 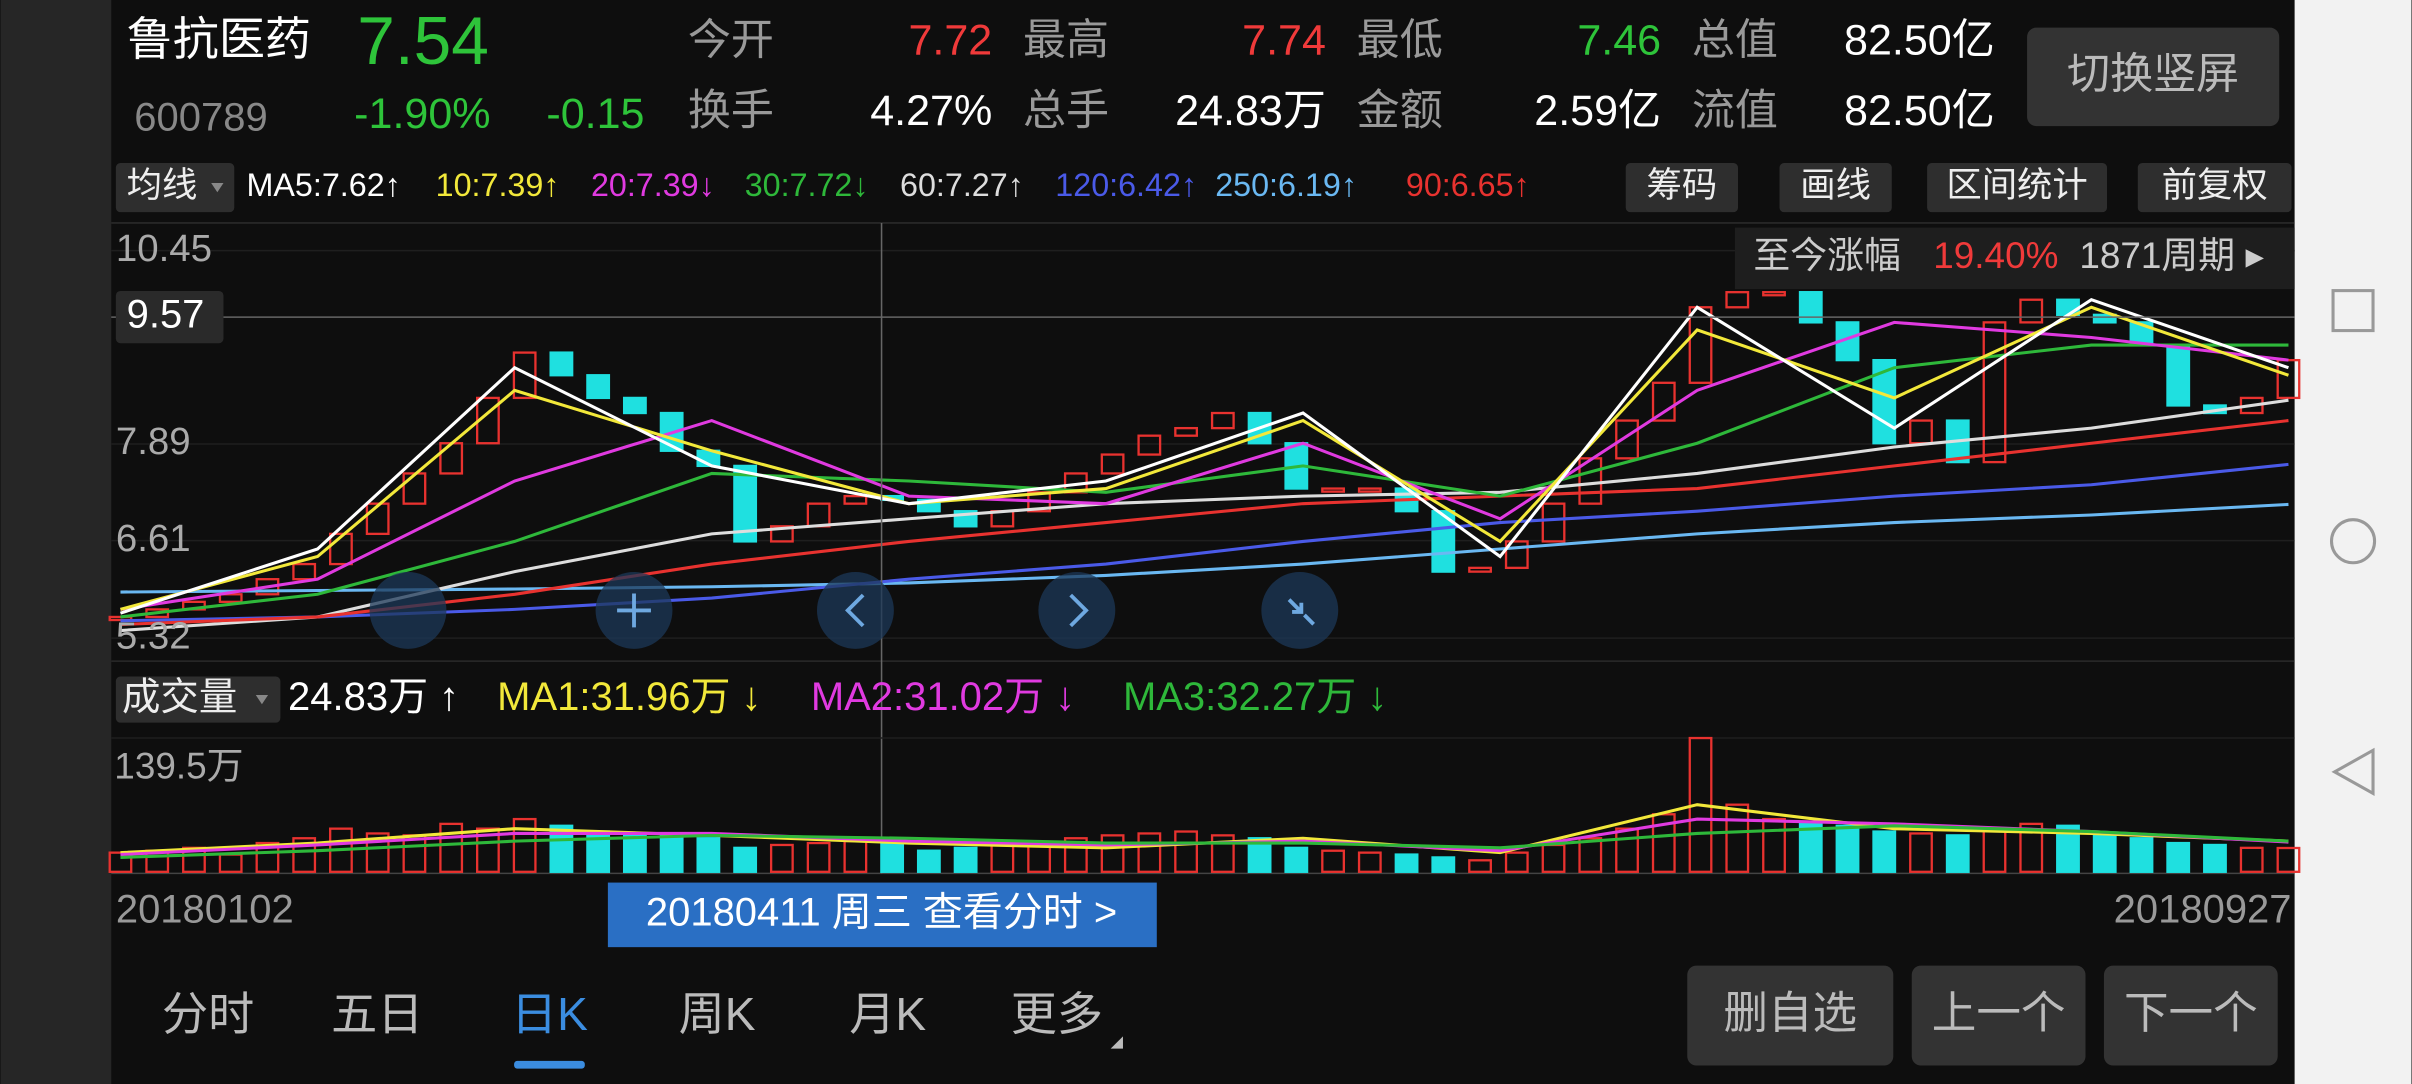 What do you see at coordinates (1597, 111) in the screenshot?
I see `stat-value: 2.59亿` at bounding box center [1597, 111].